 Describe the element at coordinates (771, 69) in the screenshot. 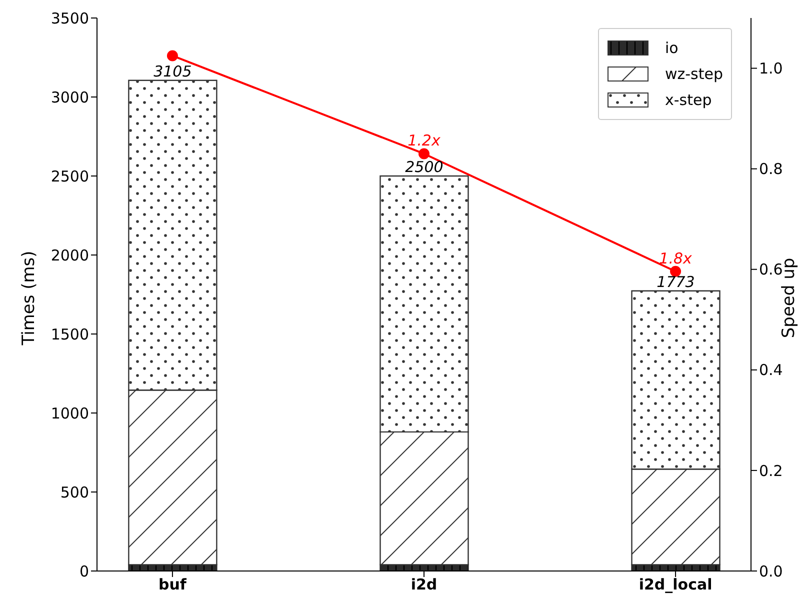

I see `y2-tick-label: 1.0` at that location.